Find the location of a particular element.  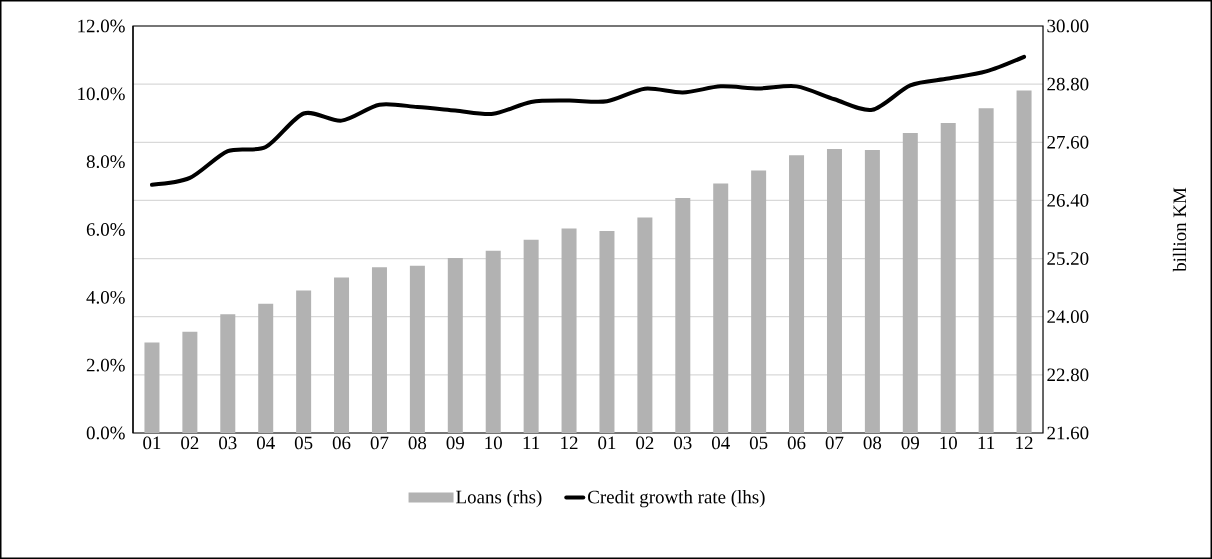

y-tick-label: 12.0% is located at coordinates (101, 26).